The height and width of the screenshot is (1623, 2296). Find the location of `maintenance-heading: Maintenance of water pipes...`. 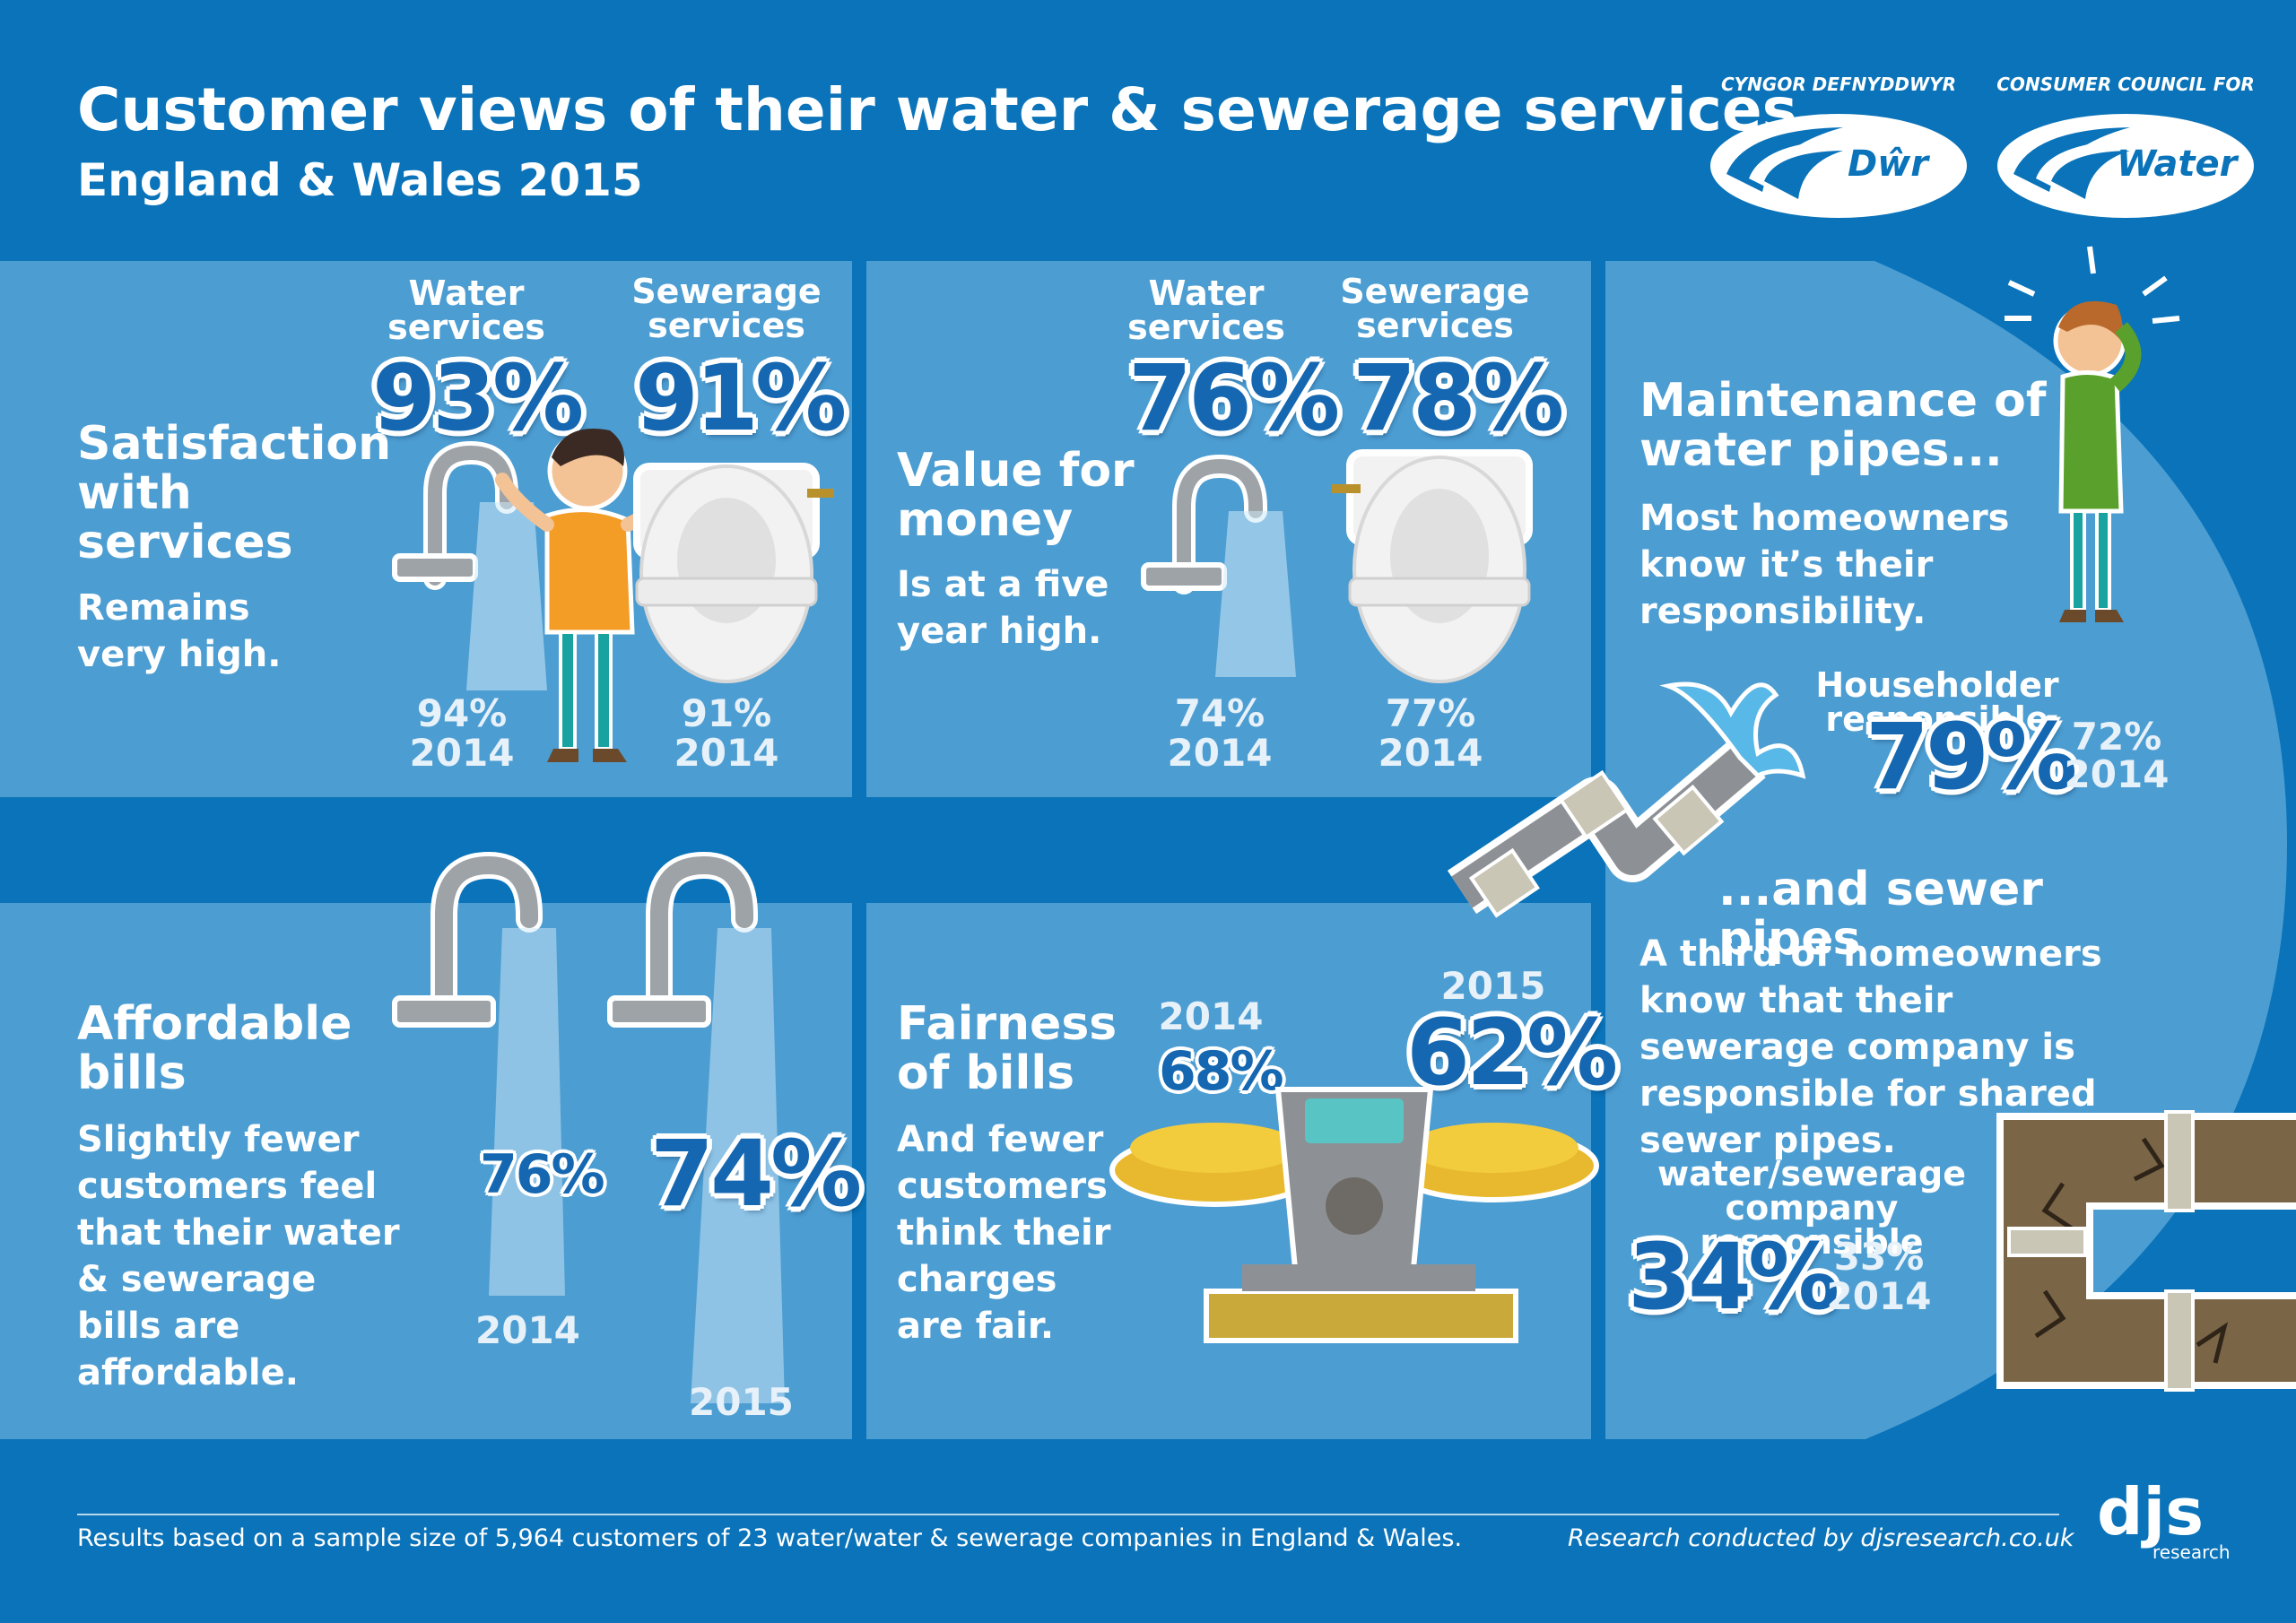

maintenance-heading: Maintenance of water pipes... is located at coordinates (1843, 425).